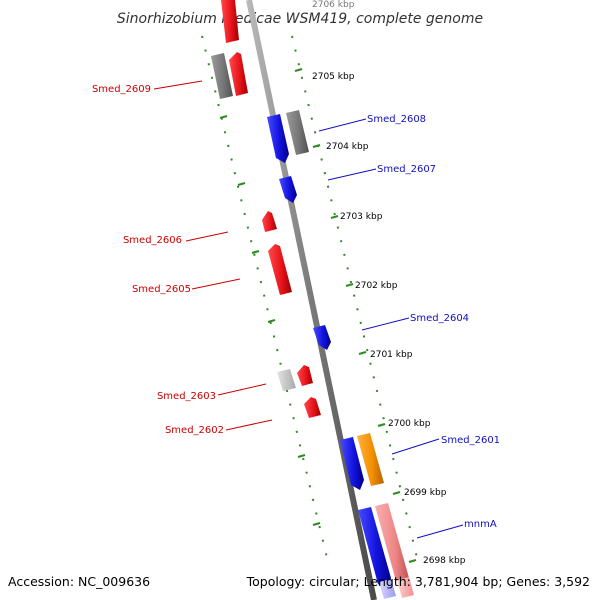 This screenshot has width=600, height=600. I want to click on tick-label-2698: 2698 kbp, so click(444, 561).